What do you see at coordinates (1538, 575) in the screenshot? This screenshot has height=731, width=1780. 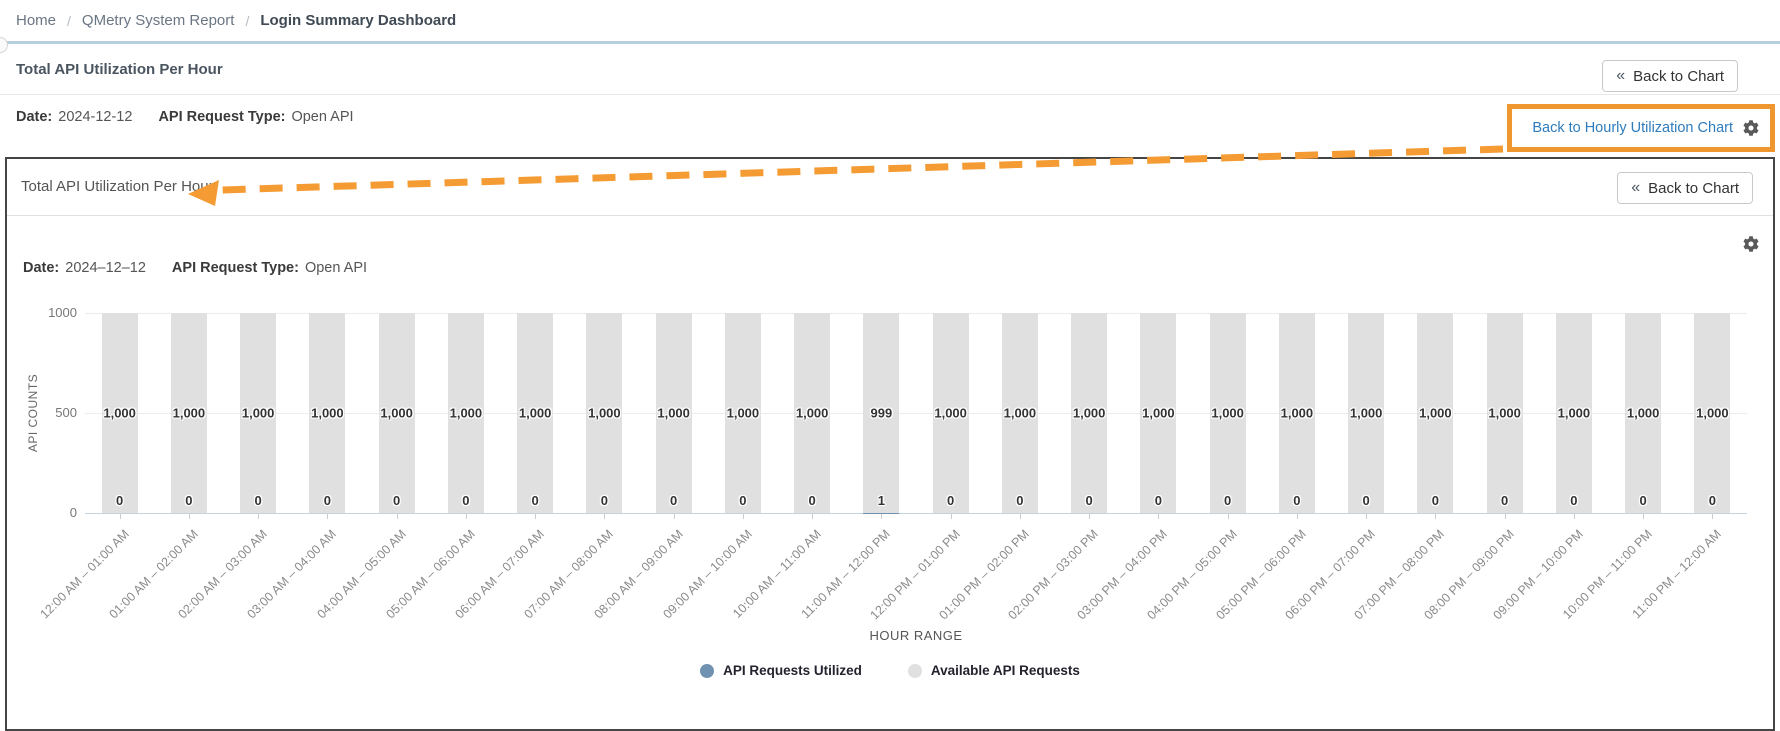 I see `x-axis-label: 09:00 PM – 10:00 PM` at bounding box center [1538, 575].